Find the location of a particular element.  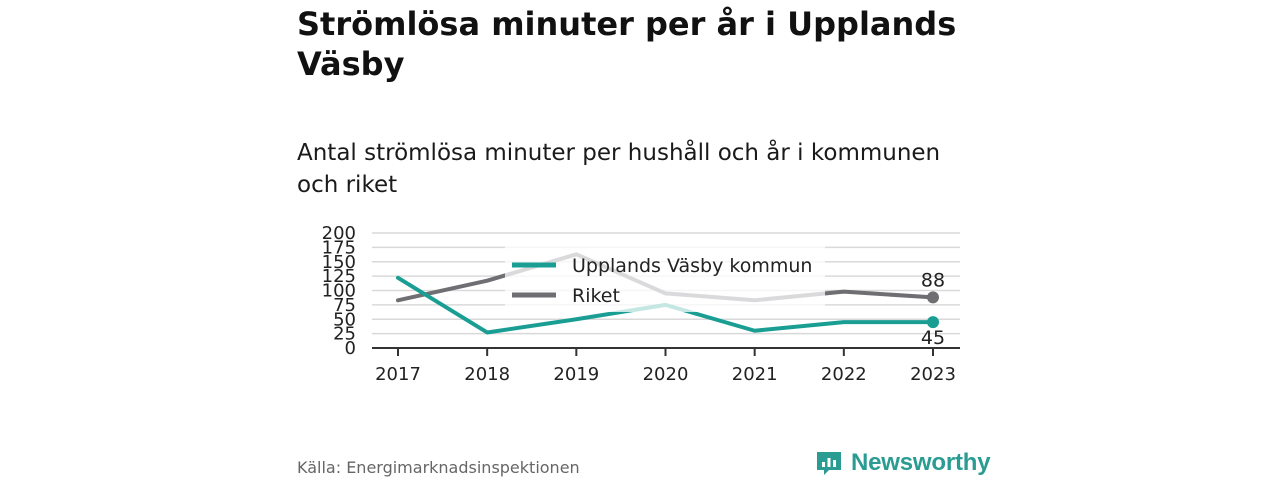

y-tick-label: 25 is located at coordinates (344, 334).